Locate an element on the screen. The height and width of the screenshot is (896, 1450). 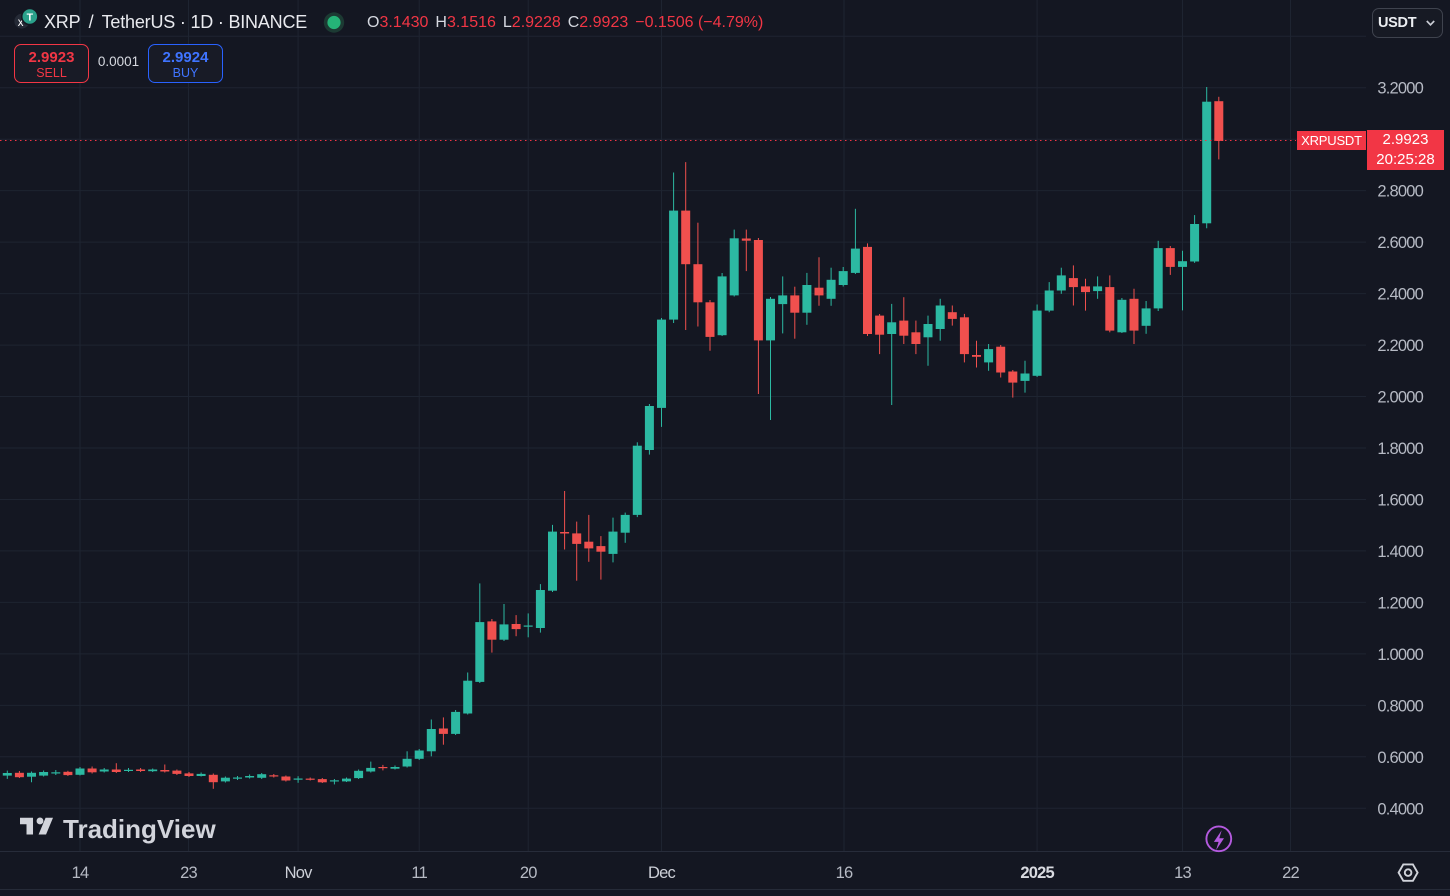
svg-text: 2025 is located at coordinates (1037, 873).